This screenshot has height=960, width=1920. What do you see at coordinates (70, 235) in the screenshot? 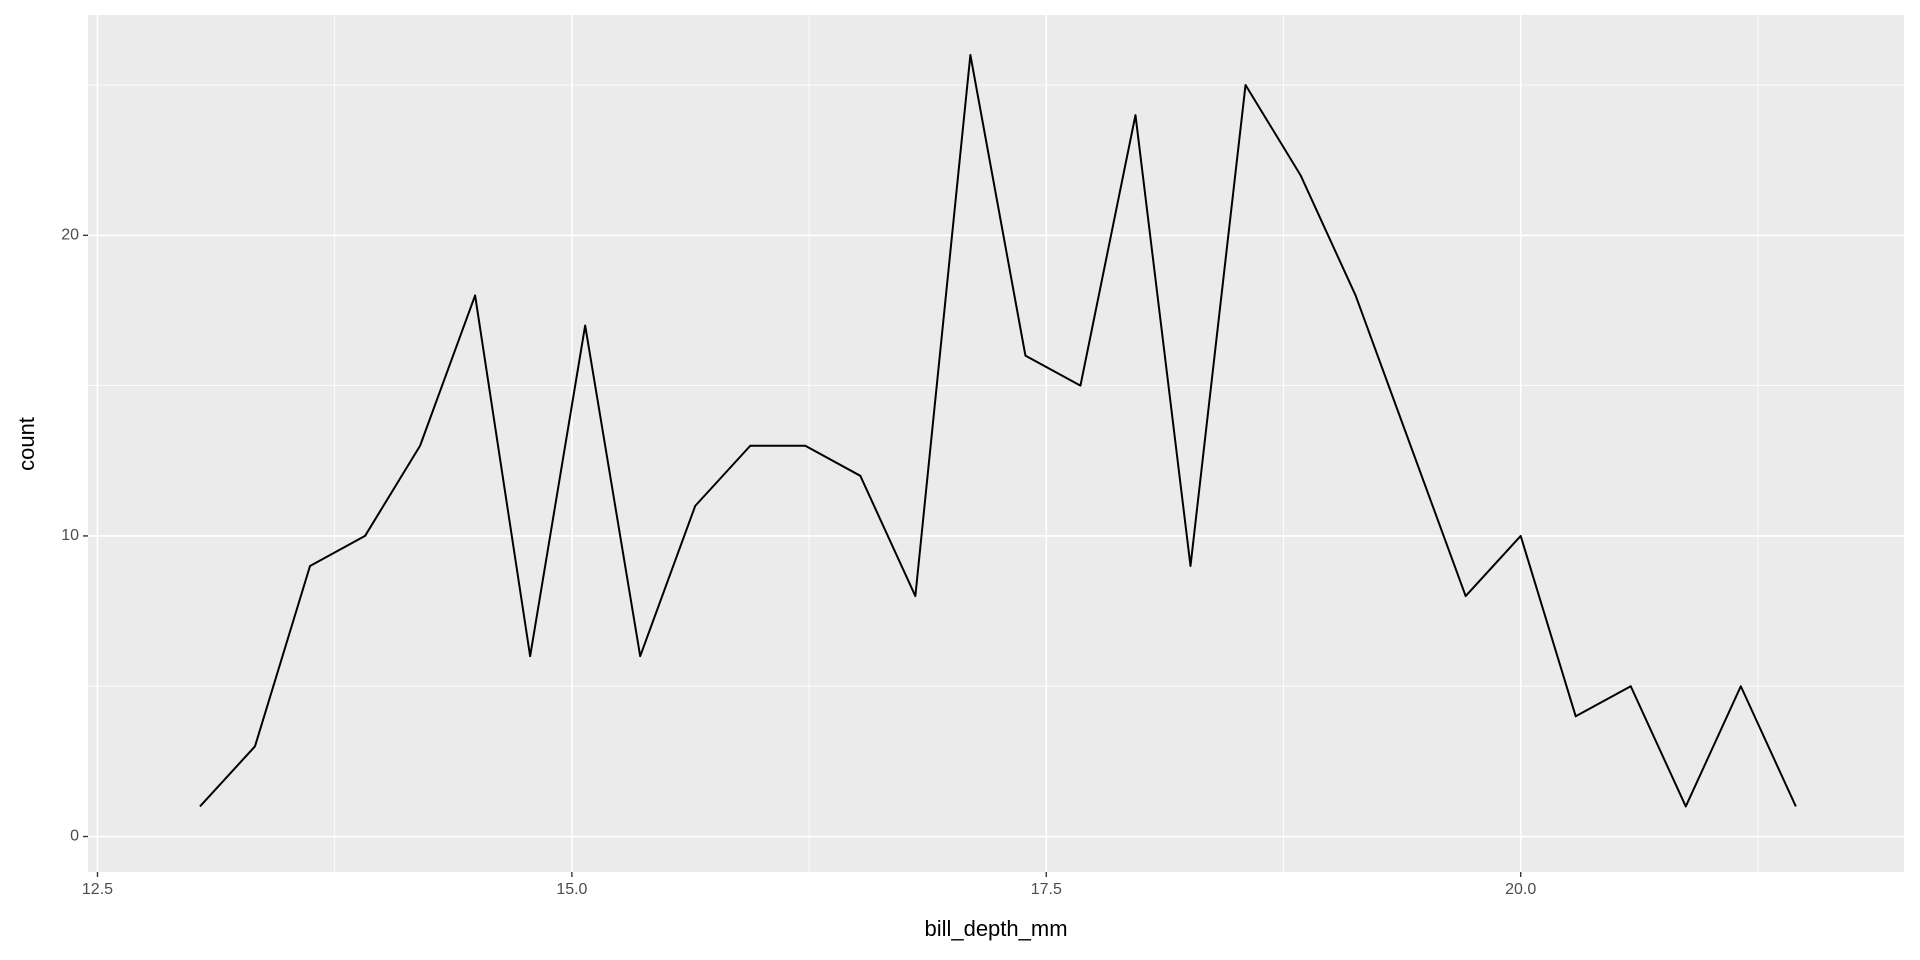
I see `y-tick-label: 20` at bounding box center [70, 235].